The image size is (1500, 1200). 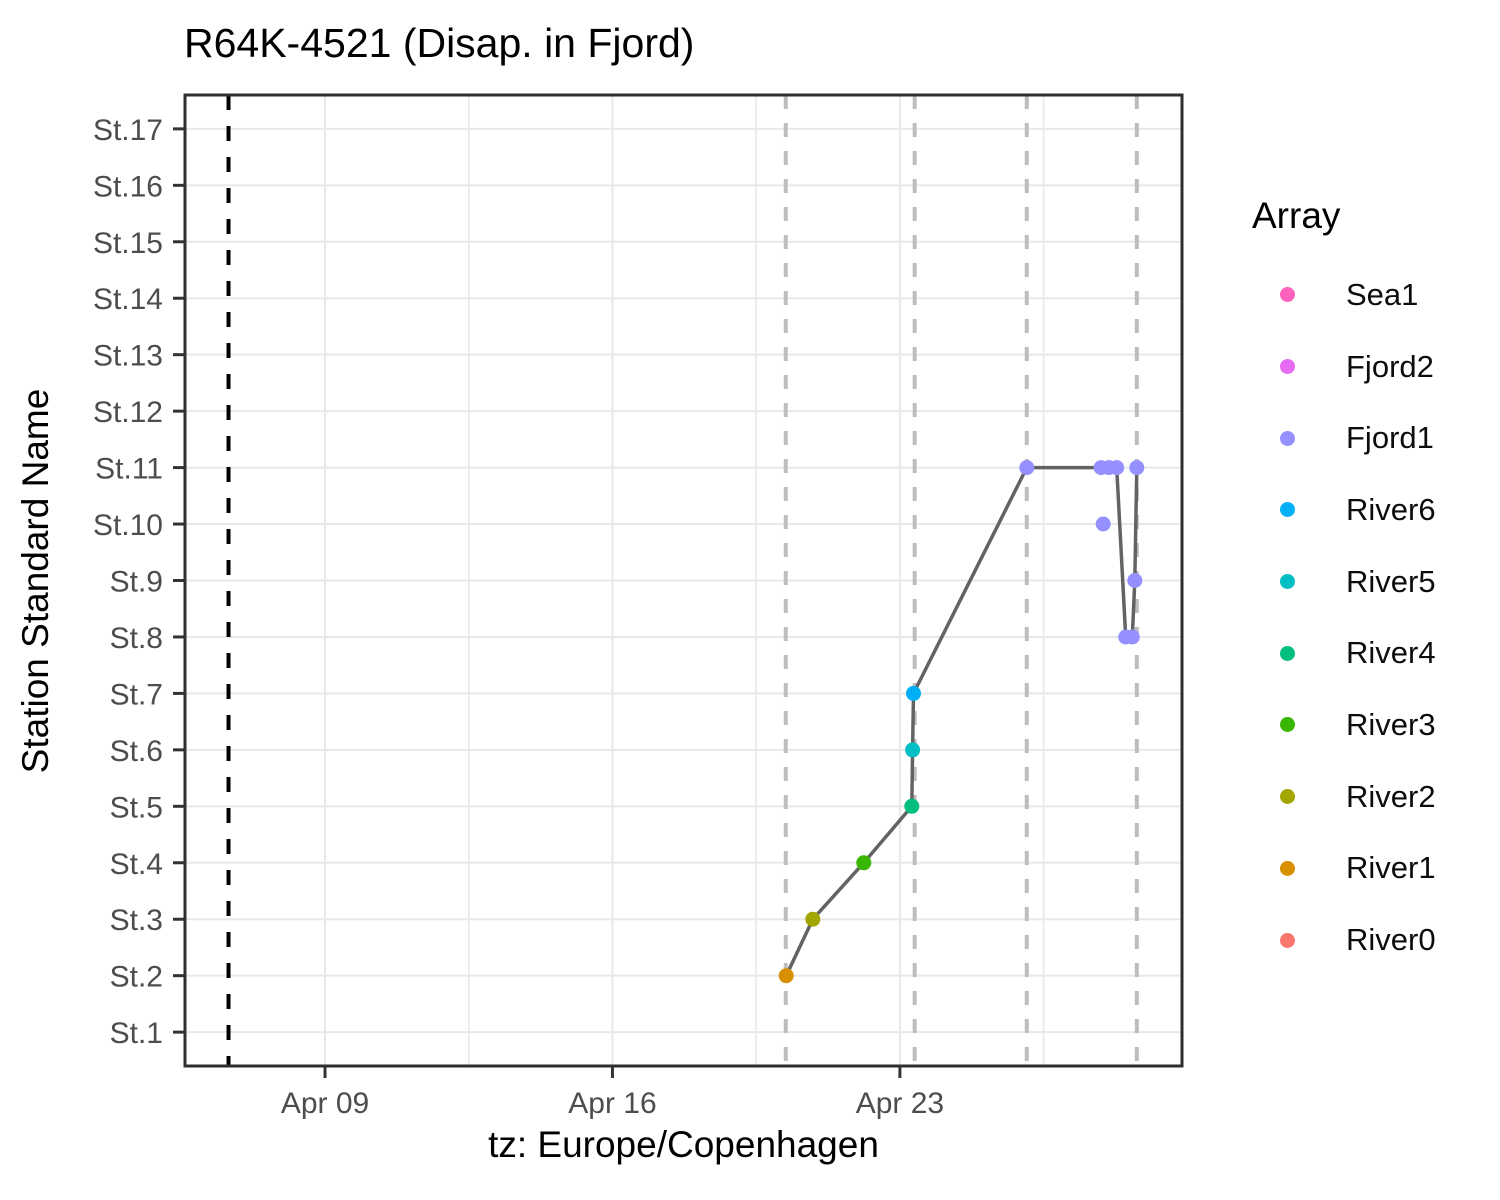 I want to click on legend-entry: River0, so click(x=1374, y=940).